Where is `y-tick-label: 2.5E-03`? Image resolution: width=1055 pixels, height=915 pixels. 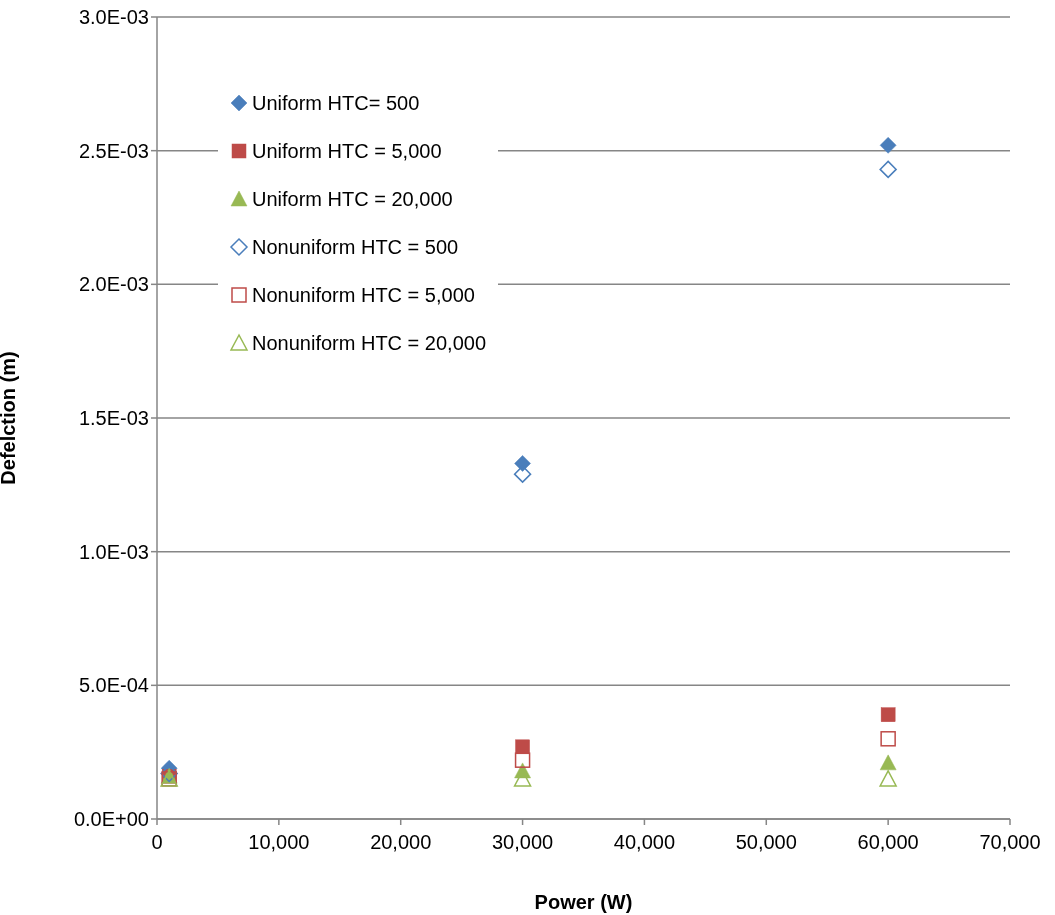
y-tick-label: 2.5E-03 is located at coordinates (113, 150).